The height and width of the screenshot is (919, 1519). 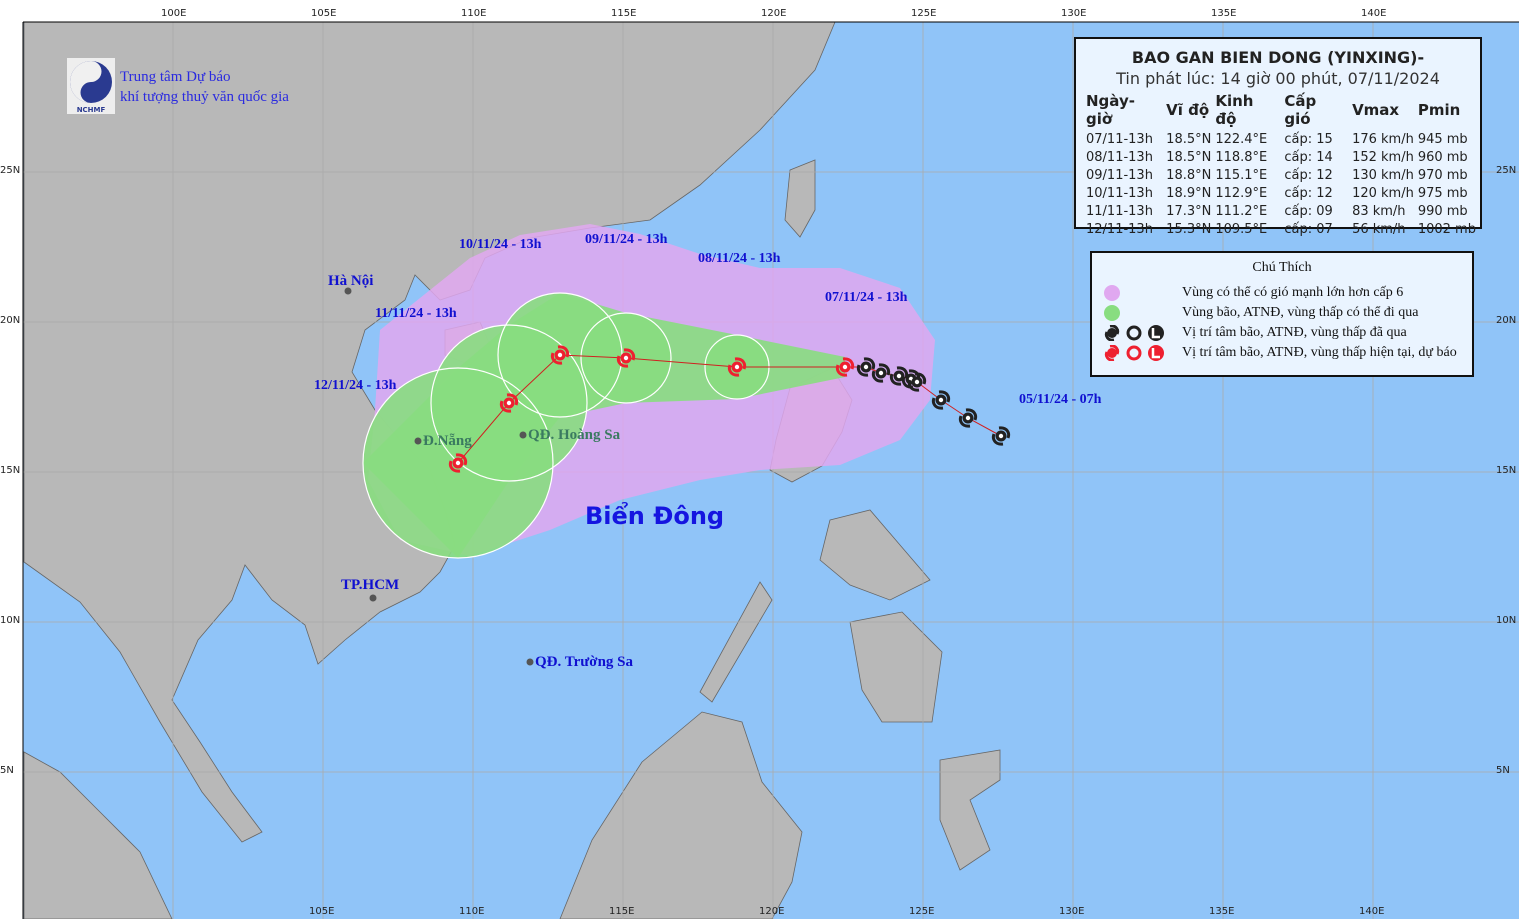 What do you see at coordinates (1139, 353) in the screenshot?
I see `storm-symbols-icon` at bounding box center [1139, 353].